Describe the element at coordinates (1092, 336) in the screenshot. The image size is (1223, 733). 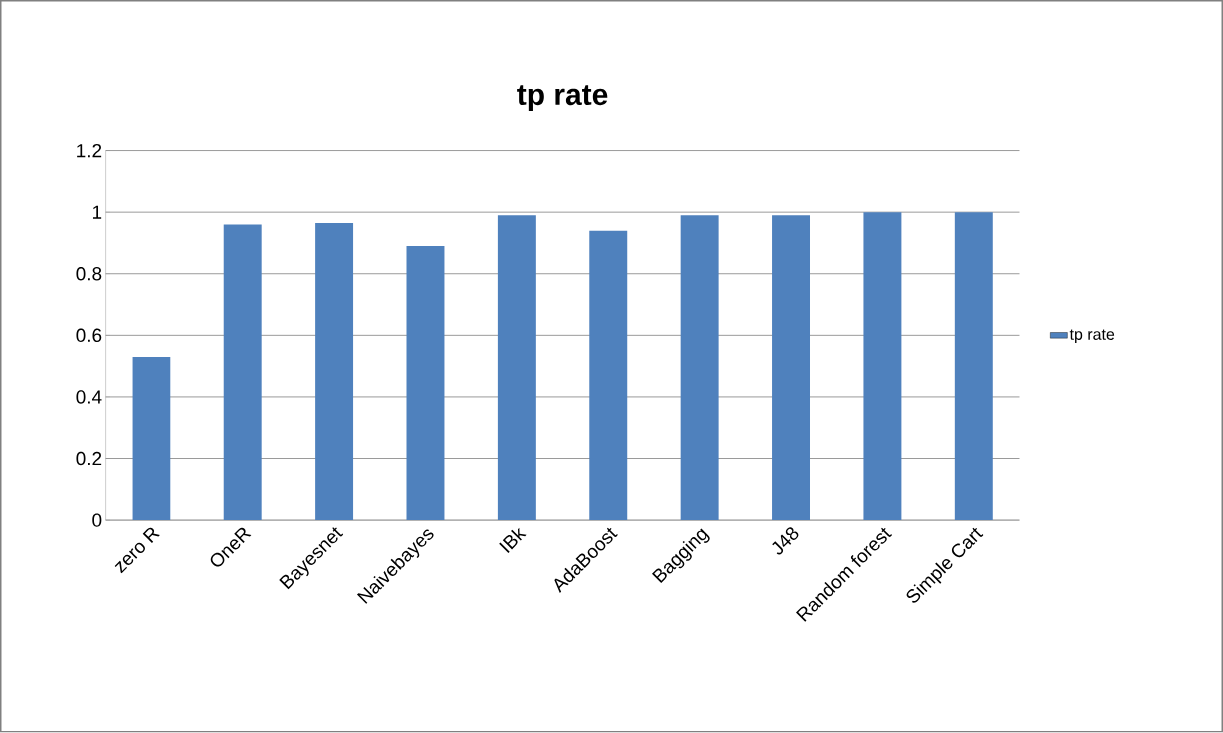
I see `legend-label: tp rate` at that location.